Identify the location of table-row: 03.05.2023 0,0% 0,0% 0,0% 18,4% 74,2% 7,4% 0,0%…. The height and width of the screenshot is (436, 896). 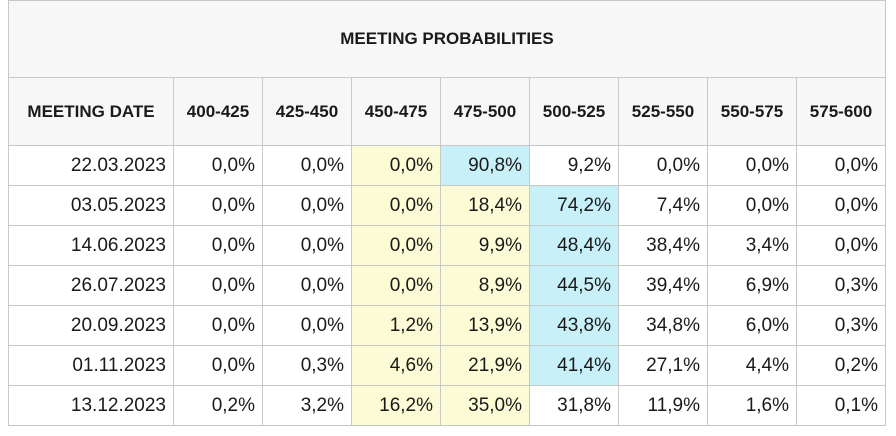
(447, 205).